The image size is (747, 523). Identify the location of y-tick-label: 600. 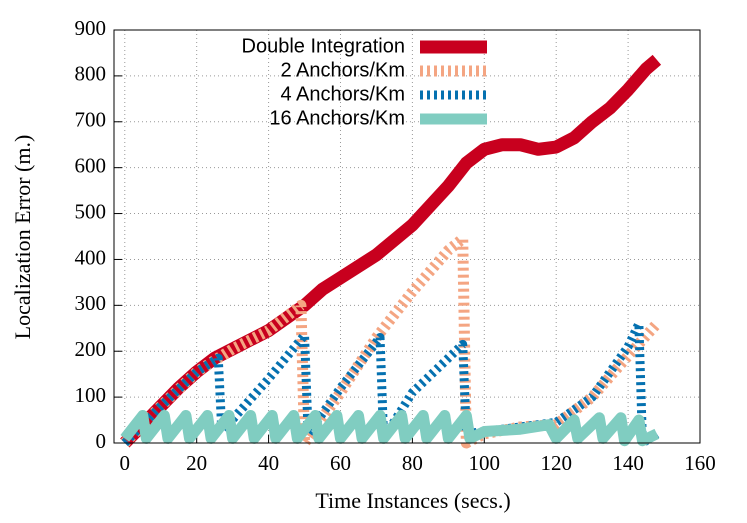
(91, 165).